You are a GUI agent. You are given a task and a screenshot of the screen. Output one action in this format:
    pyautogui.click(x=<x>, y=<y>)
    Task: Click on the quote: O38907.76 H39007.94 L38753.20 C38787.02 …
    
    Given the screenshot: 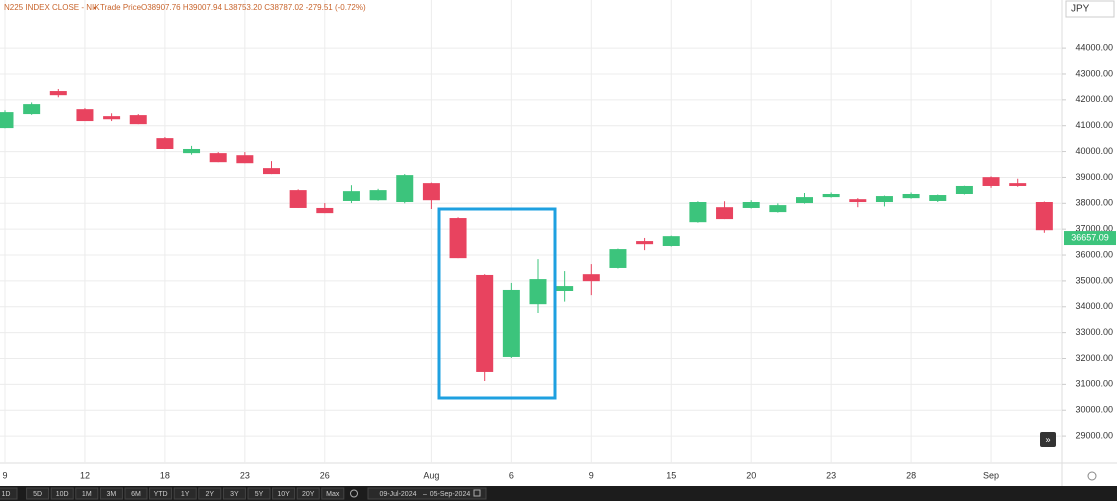 What is the action you would take?
    pyautogui.click(x=253, y=7)
    